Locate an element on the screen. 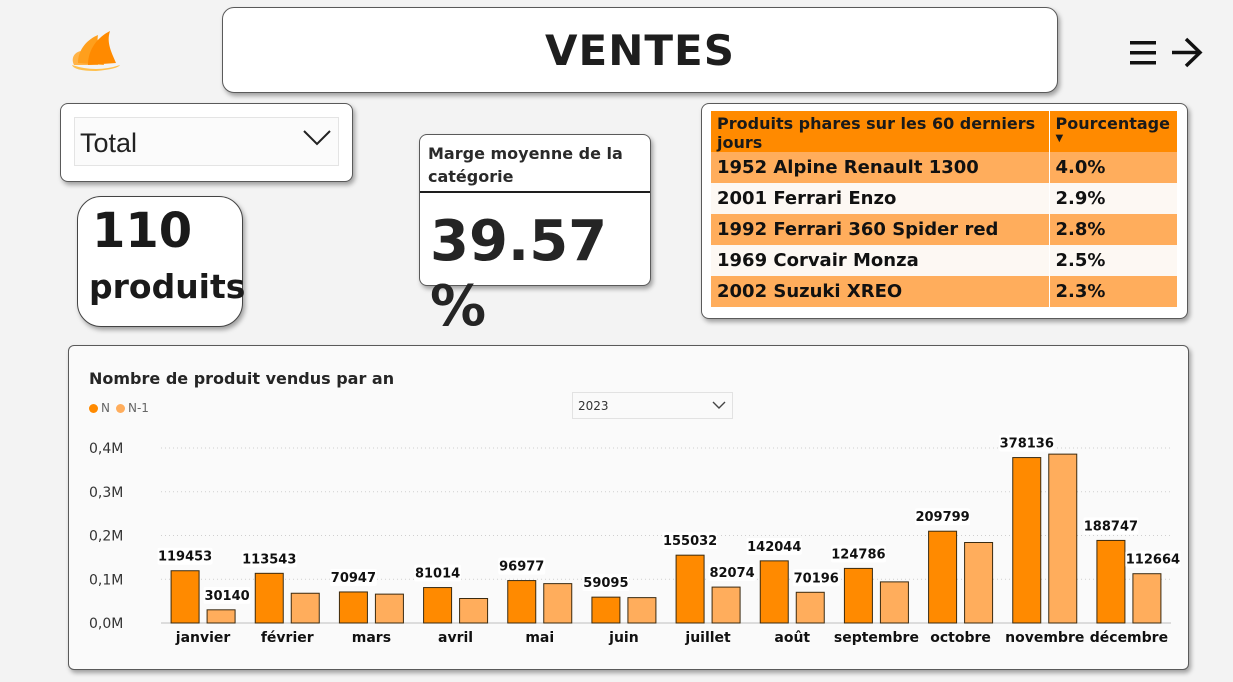  product-percentage: 4.0% is located at coordinates (1112, 167).